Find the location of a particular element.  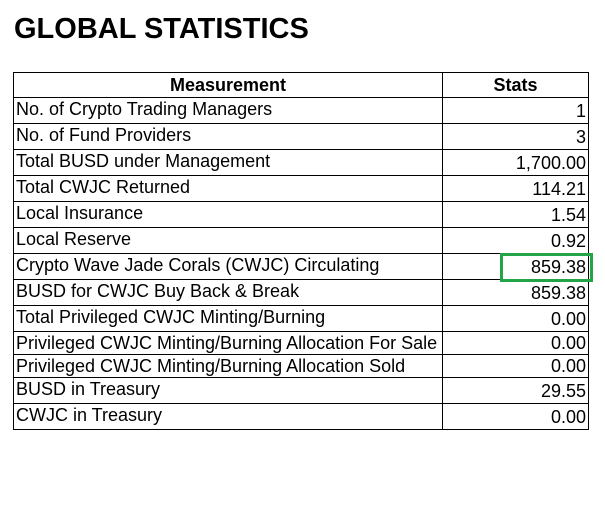

table-row: Local Insurance 1.54 is located at coordinates (301, 214).